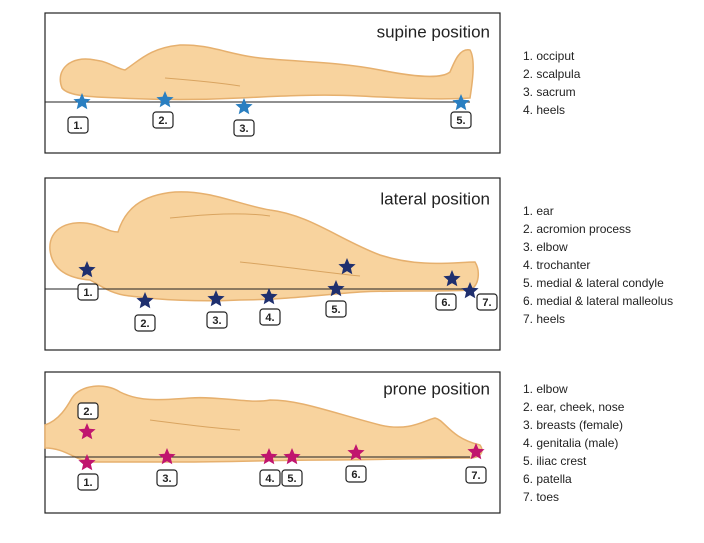 Image resolution: width=704 pixels, height=543 pixels. Describe the element at coordinates (263, 424) in the screenshot. I see `body-prone` at that location.